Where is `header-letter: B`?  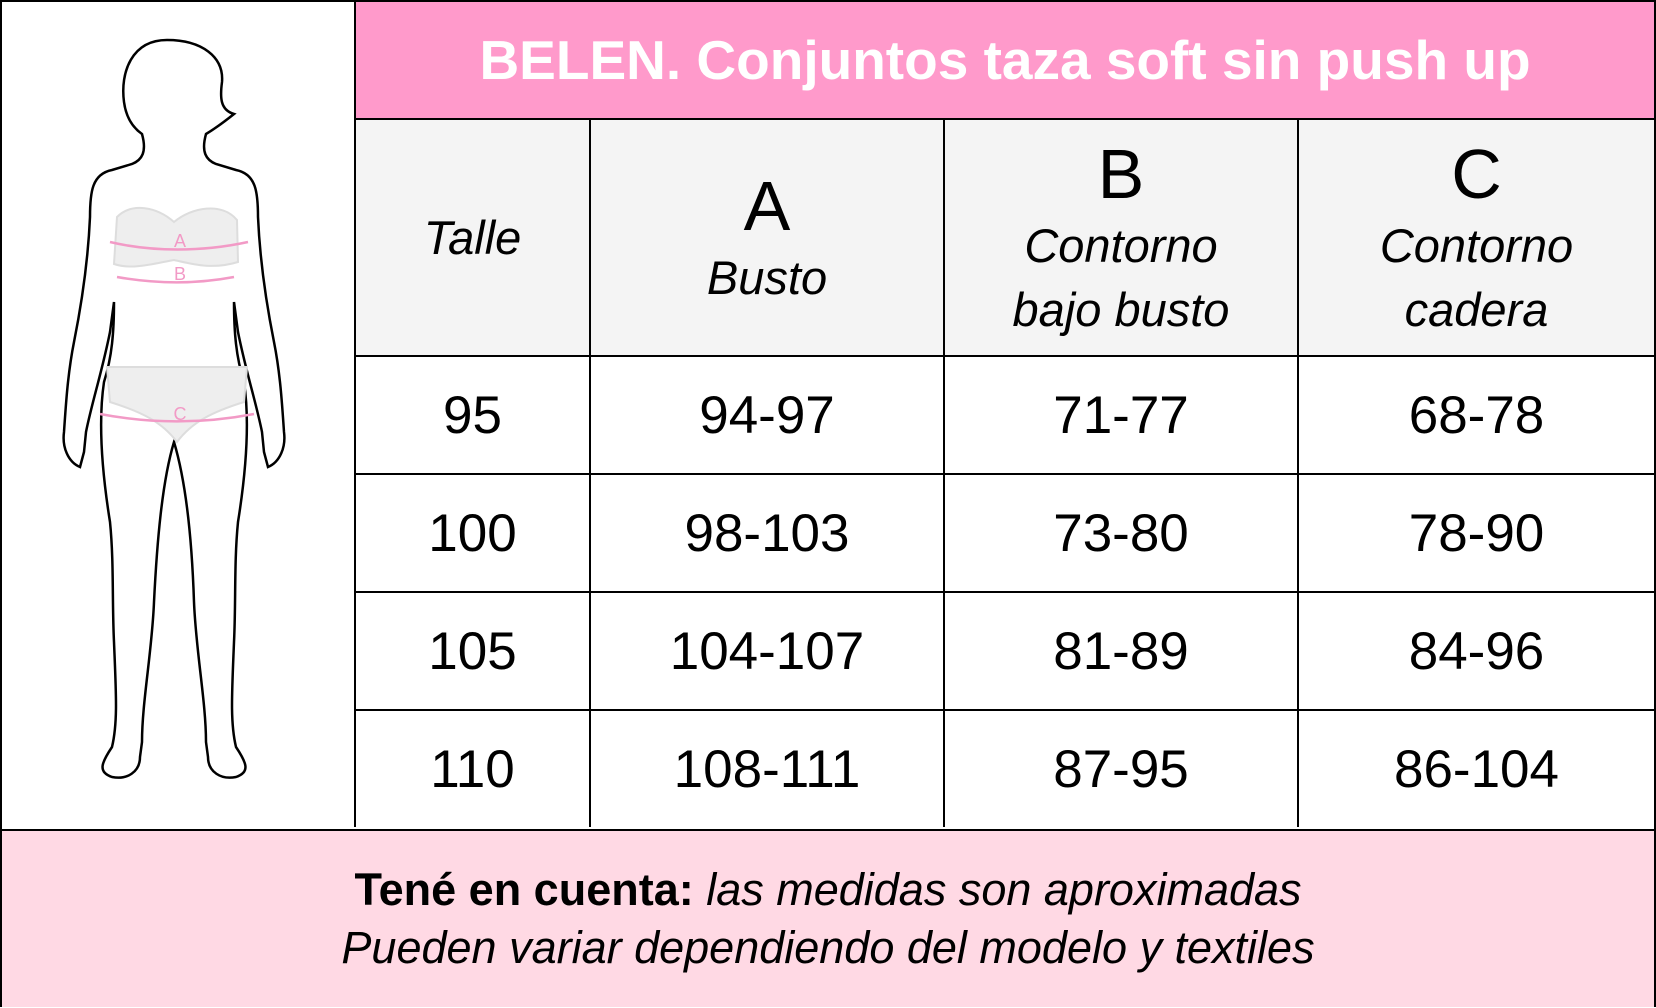
header-letter: B is located at coordinates (1121, 173).